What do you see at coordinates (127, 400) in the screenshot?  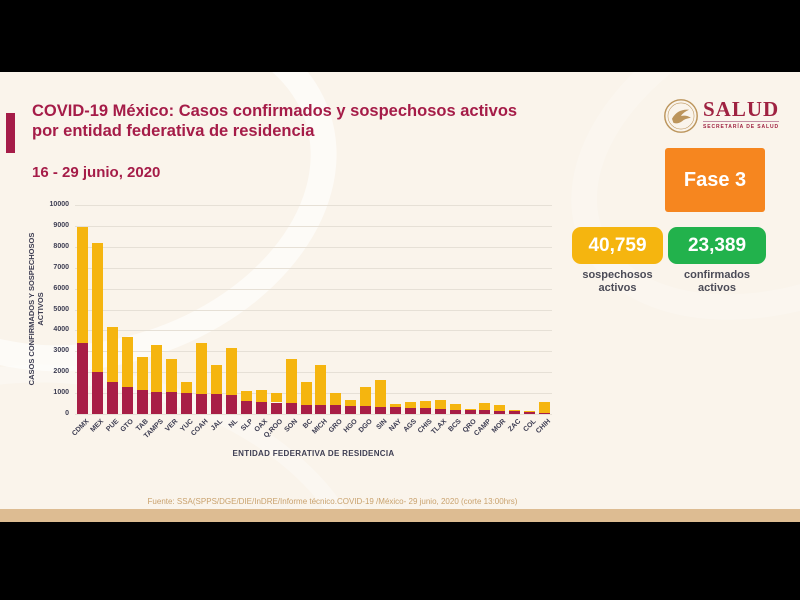 I see `bar-confirmados-GTO` at bounding box center [127, 400].